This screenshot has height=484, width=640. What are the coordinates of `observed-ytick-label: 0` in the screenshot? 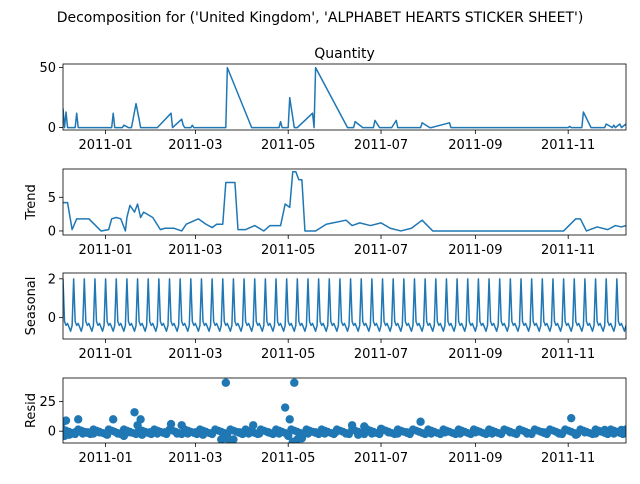 It's located at (52, 128).